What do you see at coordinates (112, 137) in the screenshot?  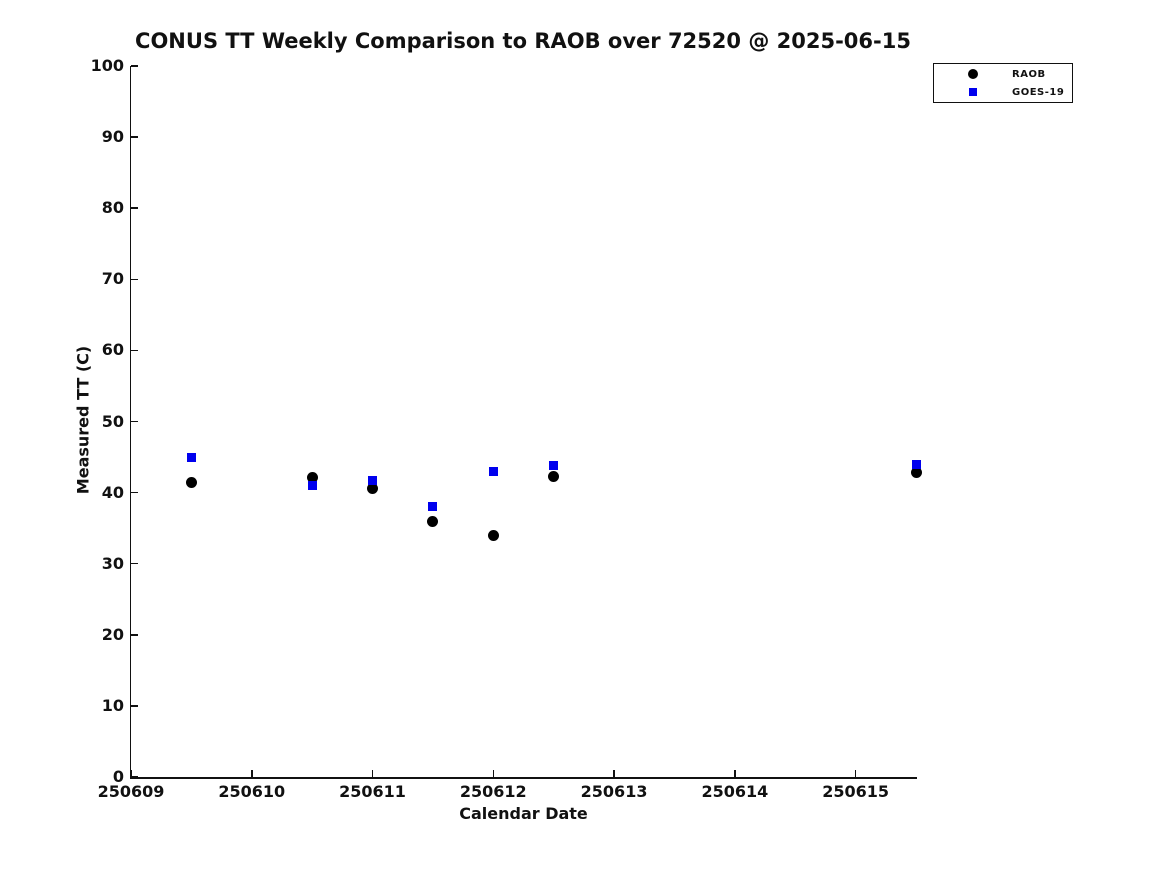 I see `y-tick-label: 90` at bounding box center [112, 137].